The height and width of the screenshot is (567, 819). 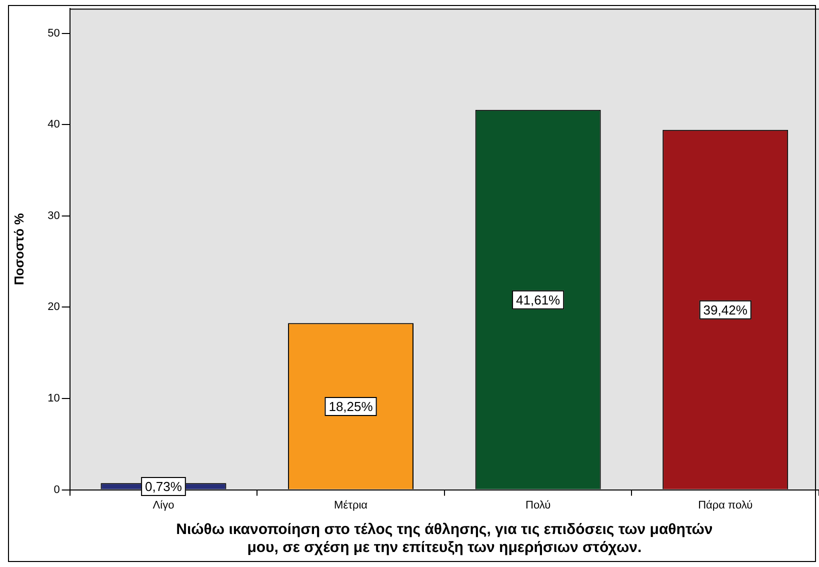 What do you see at coordinates (725, 505) in the screenshot?
I see `x-tick-label: Πάρα πολύ` at bounding box center [725, 505].